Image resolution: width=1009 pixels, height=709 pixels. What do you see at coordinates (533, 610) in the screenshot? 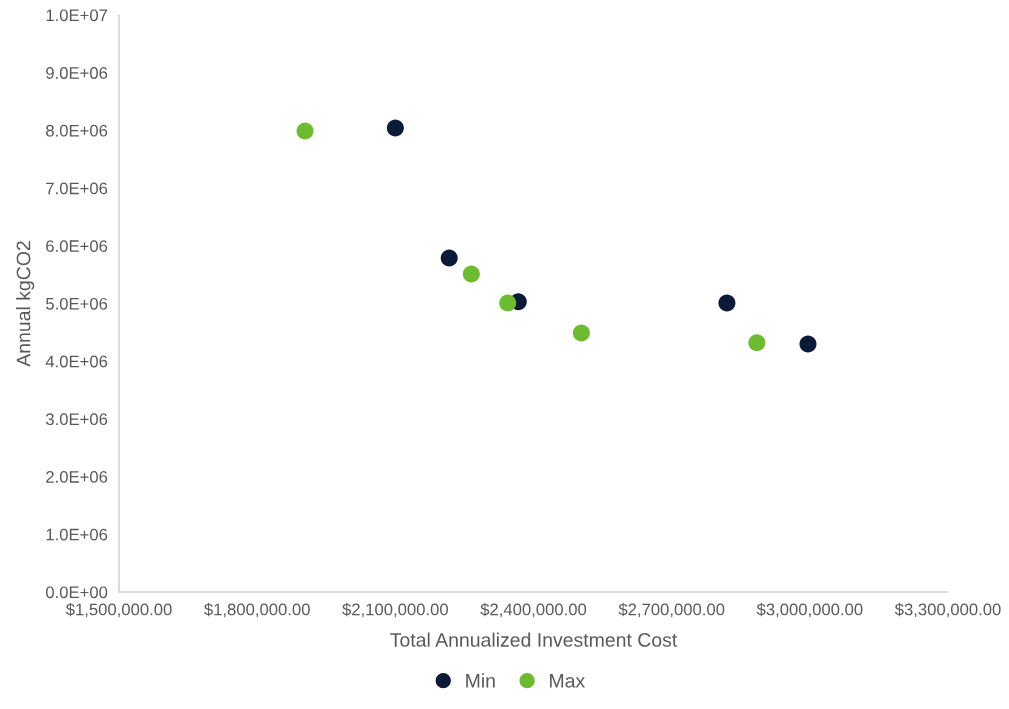
I see `x-tick-label: $2,400,000.00` at bounding box center [533, 610].